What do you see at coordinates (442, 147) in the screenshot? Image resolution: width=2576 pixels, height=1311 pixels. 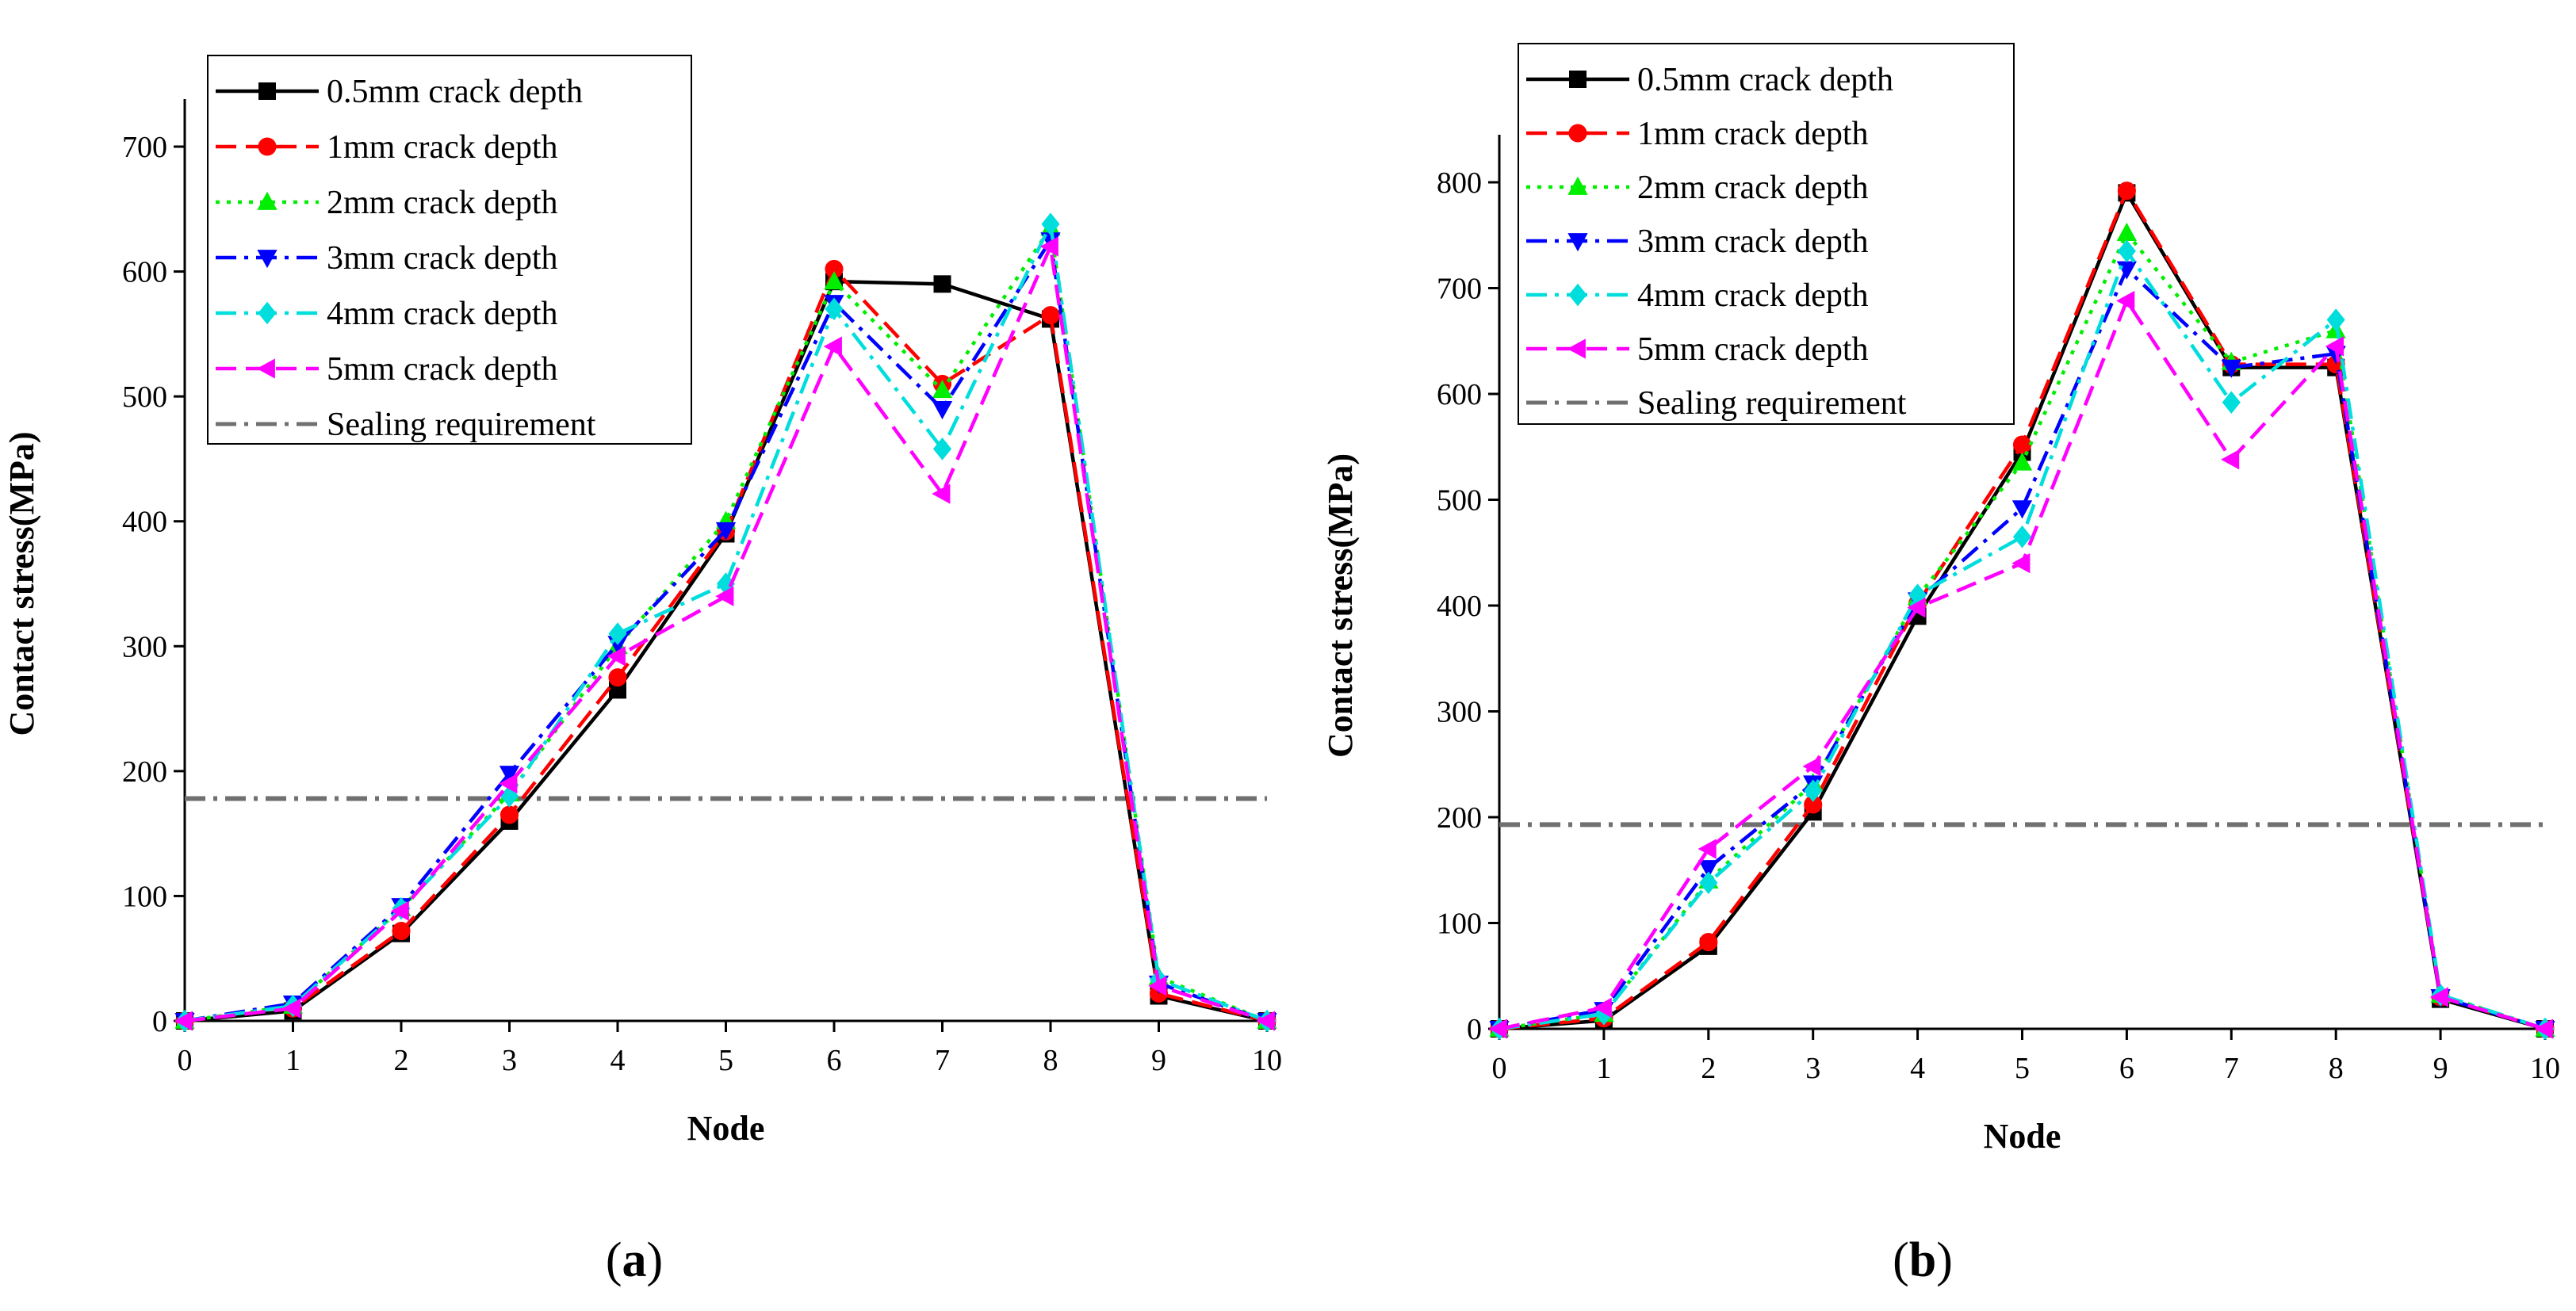 I see `legend-label: 1mm crack depth` at bounding box center [442, 147].